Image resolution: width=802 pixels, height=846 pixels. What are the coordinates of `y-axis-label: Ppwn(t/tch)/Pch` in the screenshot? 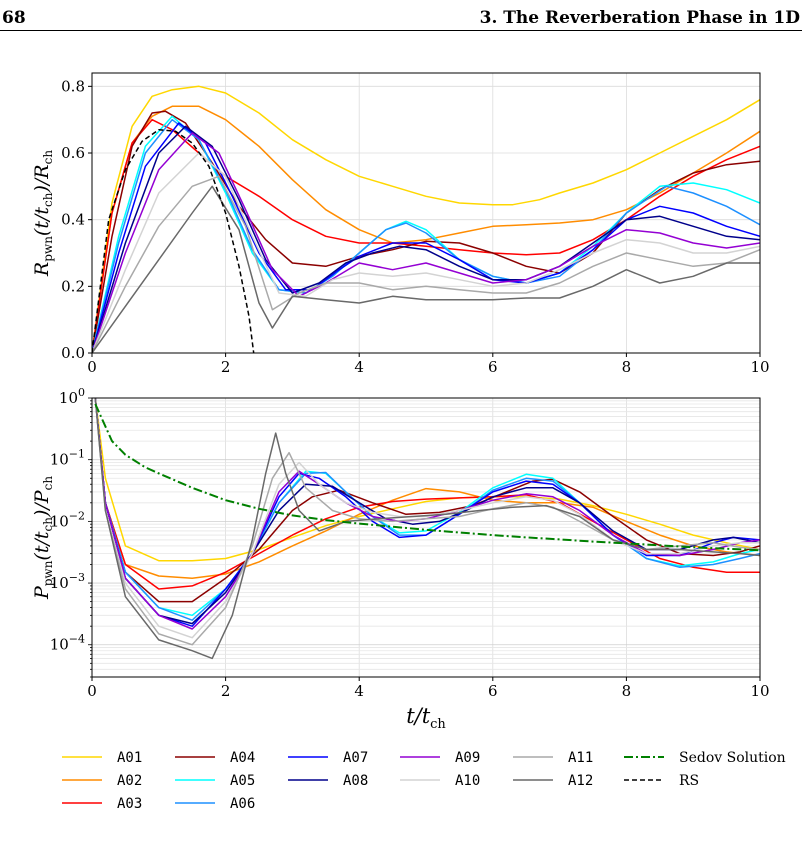 It's located at (43, 538).